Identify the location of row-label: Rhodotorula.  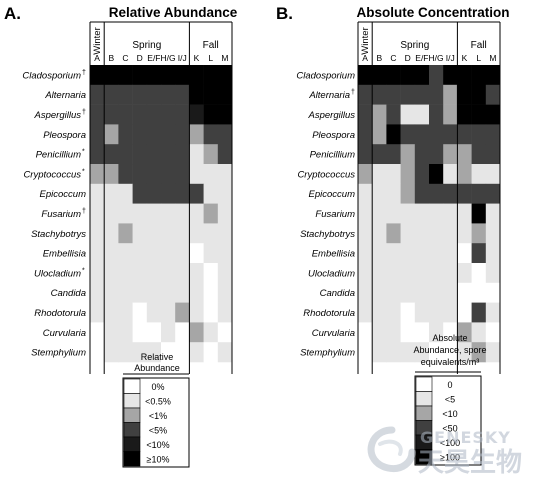
(60, 313).